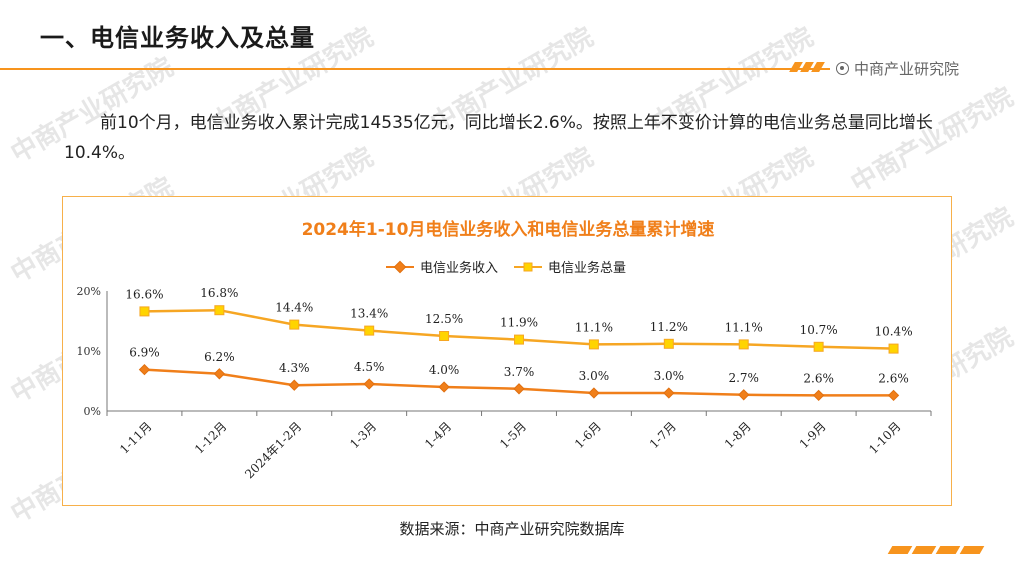  I want to click on data-label-1: 12.5%, so click(444, 319).